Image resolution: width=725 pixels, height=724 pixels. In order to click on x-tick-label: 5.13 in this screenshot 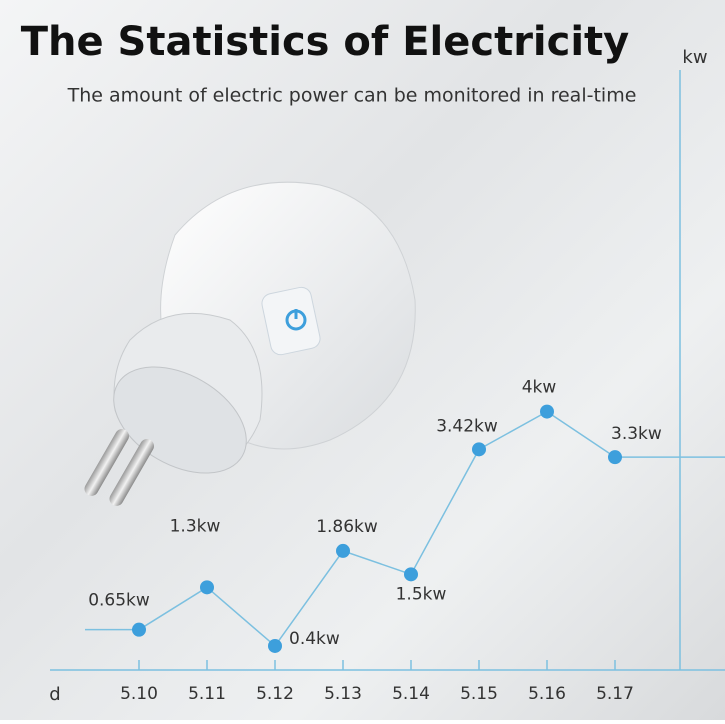, I will do `click(343, 694)`.